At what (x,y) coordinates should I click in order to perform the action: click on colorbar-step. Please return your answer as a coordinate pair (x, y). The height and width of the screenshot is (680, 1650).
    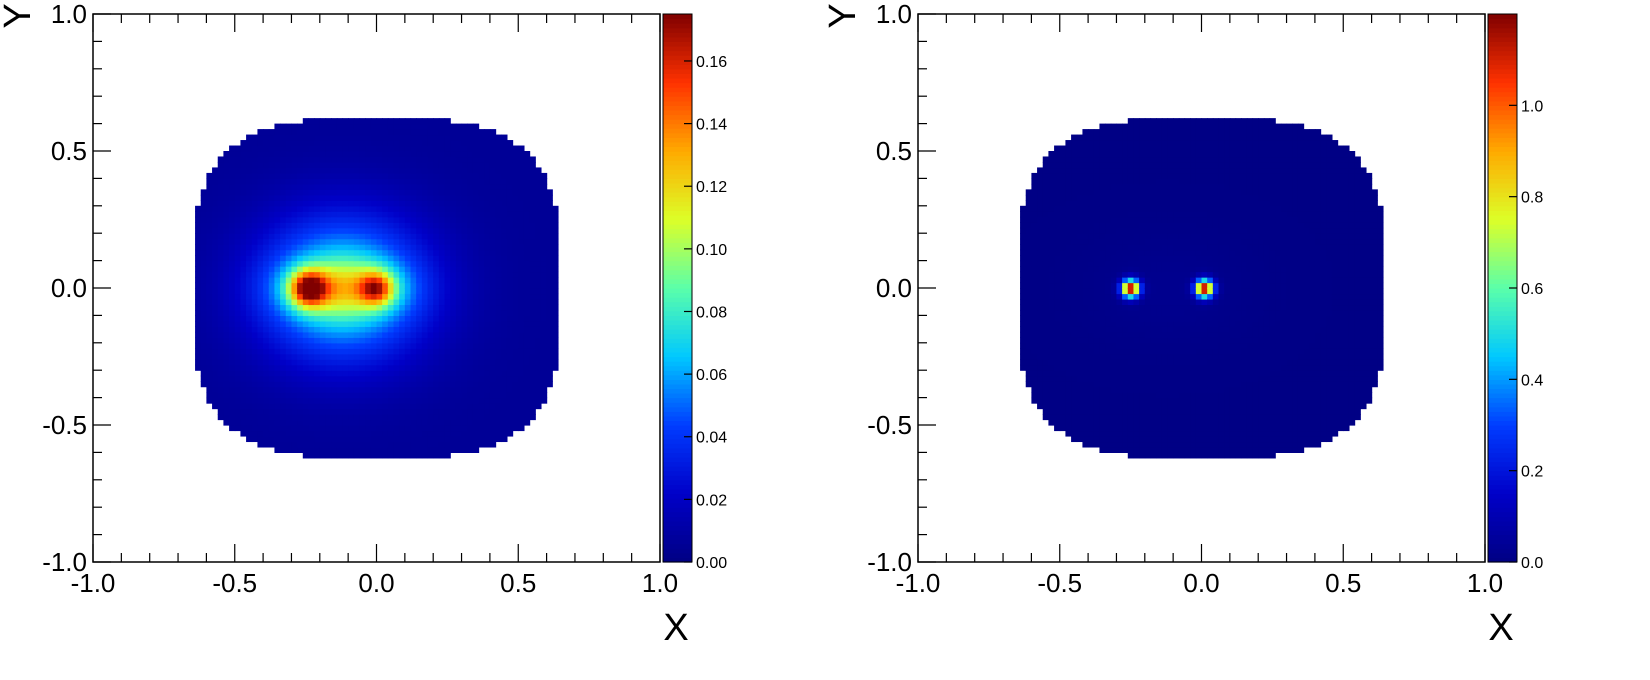
    Looking at the image, I should click on (677, 39).